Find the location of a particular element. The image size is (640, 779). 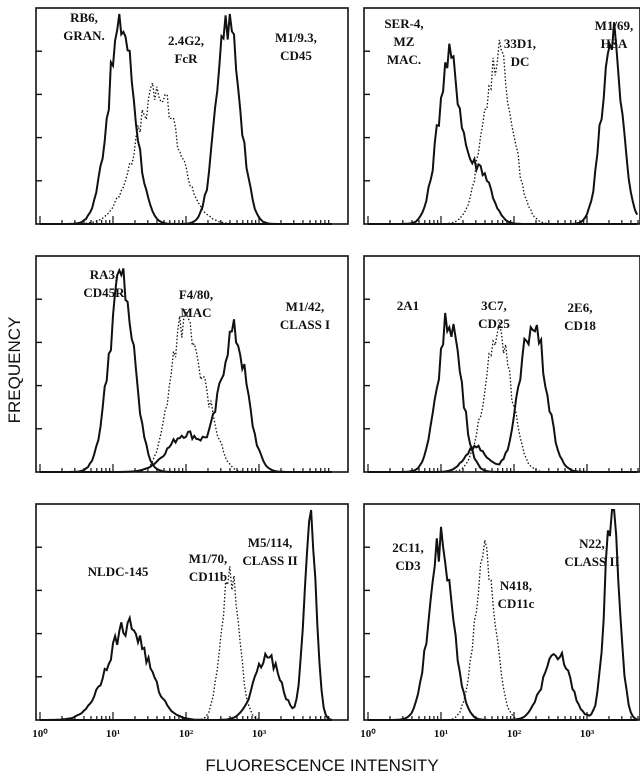

panel-label: 33D1, is located at coordinates (520, 43).